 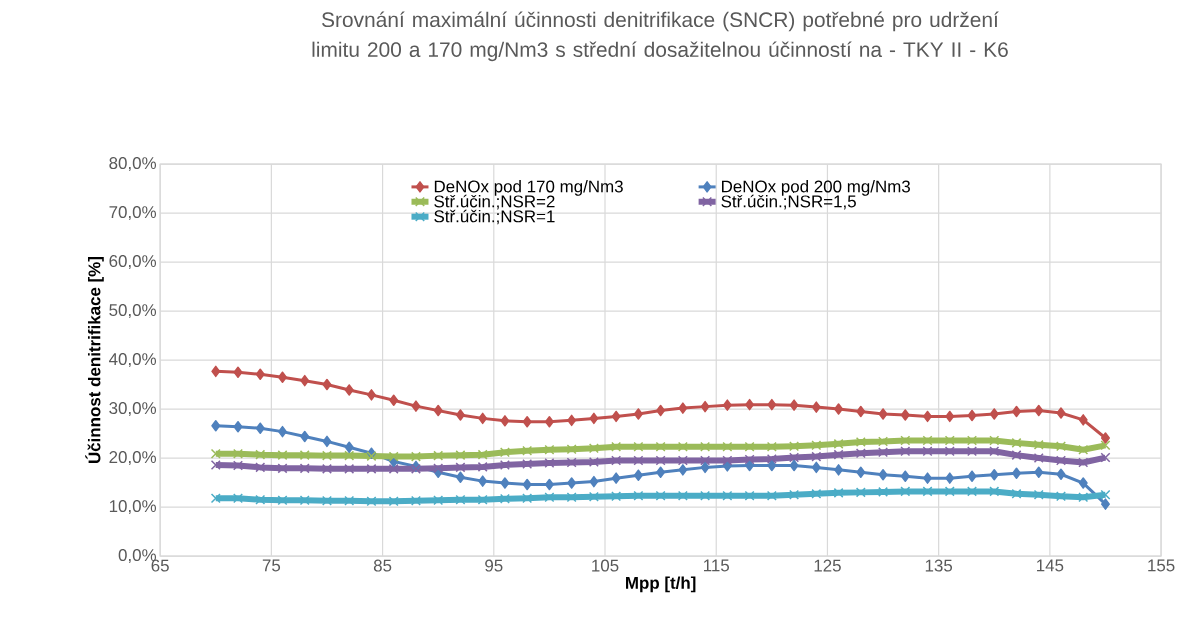 I want to click on x-tick-label: 75, so click(x=271, y=565).